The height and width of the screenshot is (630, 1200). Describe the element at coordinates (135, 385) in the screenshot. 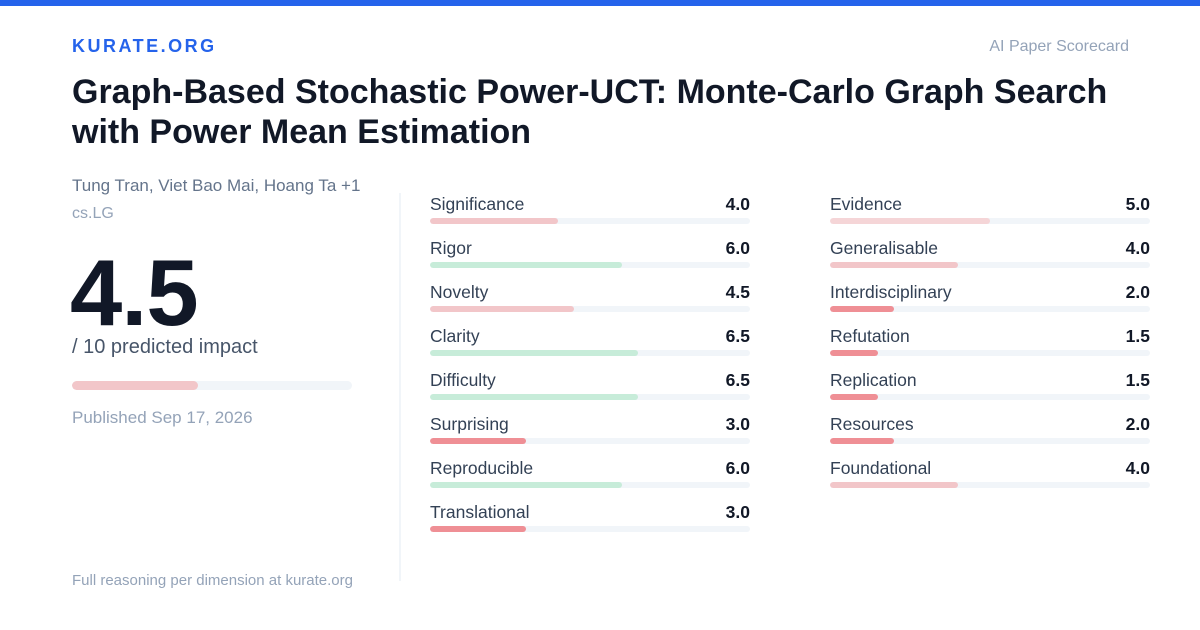

I see `overall-score-bar-fill` at that location.